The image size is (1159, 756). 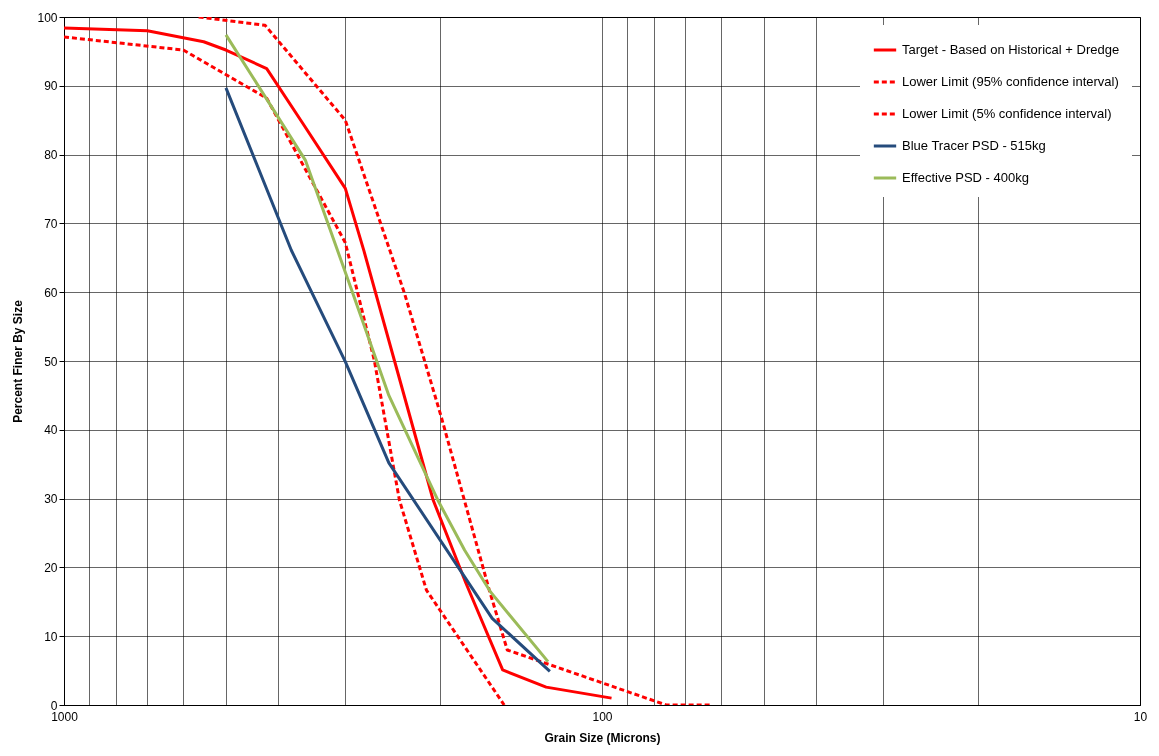 I want to click on x-tick-label: 100, so click(x=602, y=716).